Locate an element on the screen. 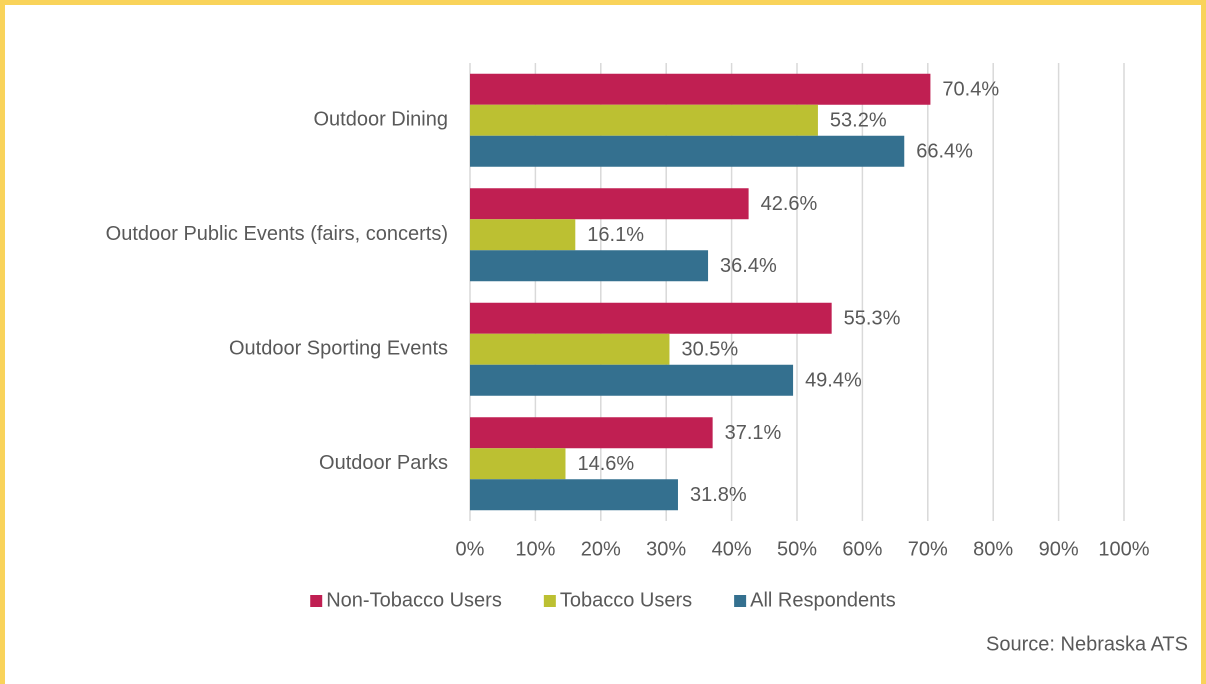 This screenshot has height=684, width=1206. x-tick-label: 30% is located at coordinates (666, 549).